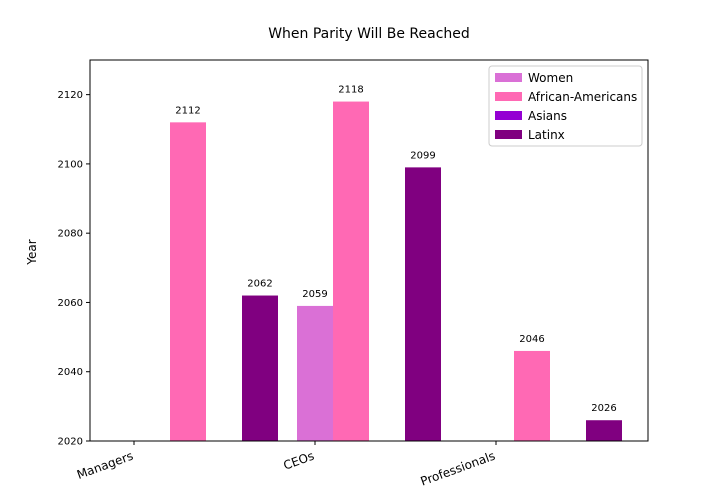 This screenshot has width=720, height=504. What do you see at coordinates (547, 116) in the screenshot?
I see `legend-label: Asians` at bounding box center [547, 116].